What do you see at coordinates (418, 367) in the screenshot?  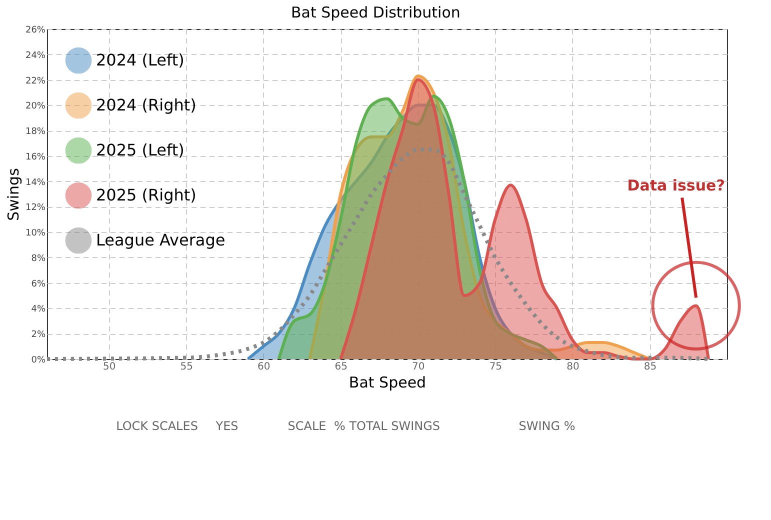 I see `x-tick-label: 70` at bounding box center [418, 367].